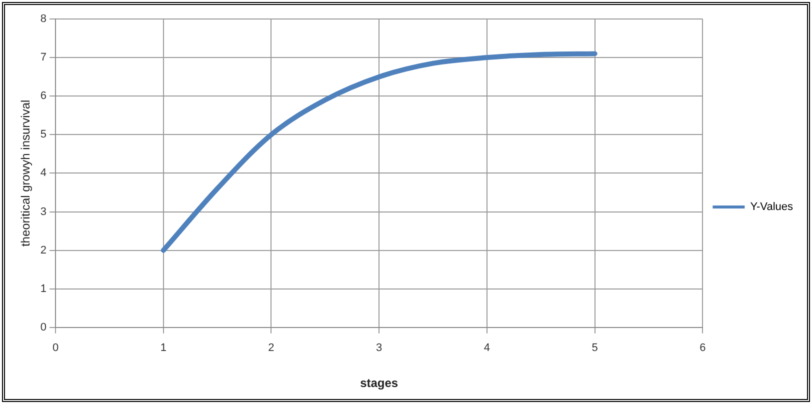 The width and height of the screenshot is (812, 404). Describe the element at coordinates (55, 348) in the screenshot. I see `x-tick-label: 0` at that location.